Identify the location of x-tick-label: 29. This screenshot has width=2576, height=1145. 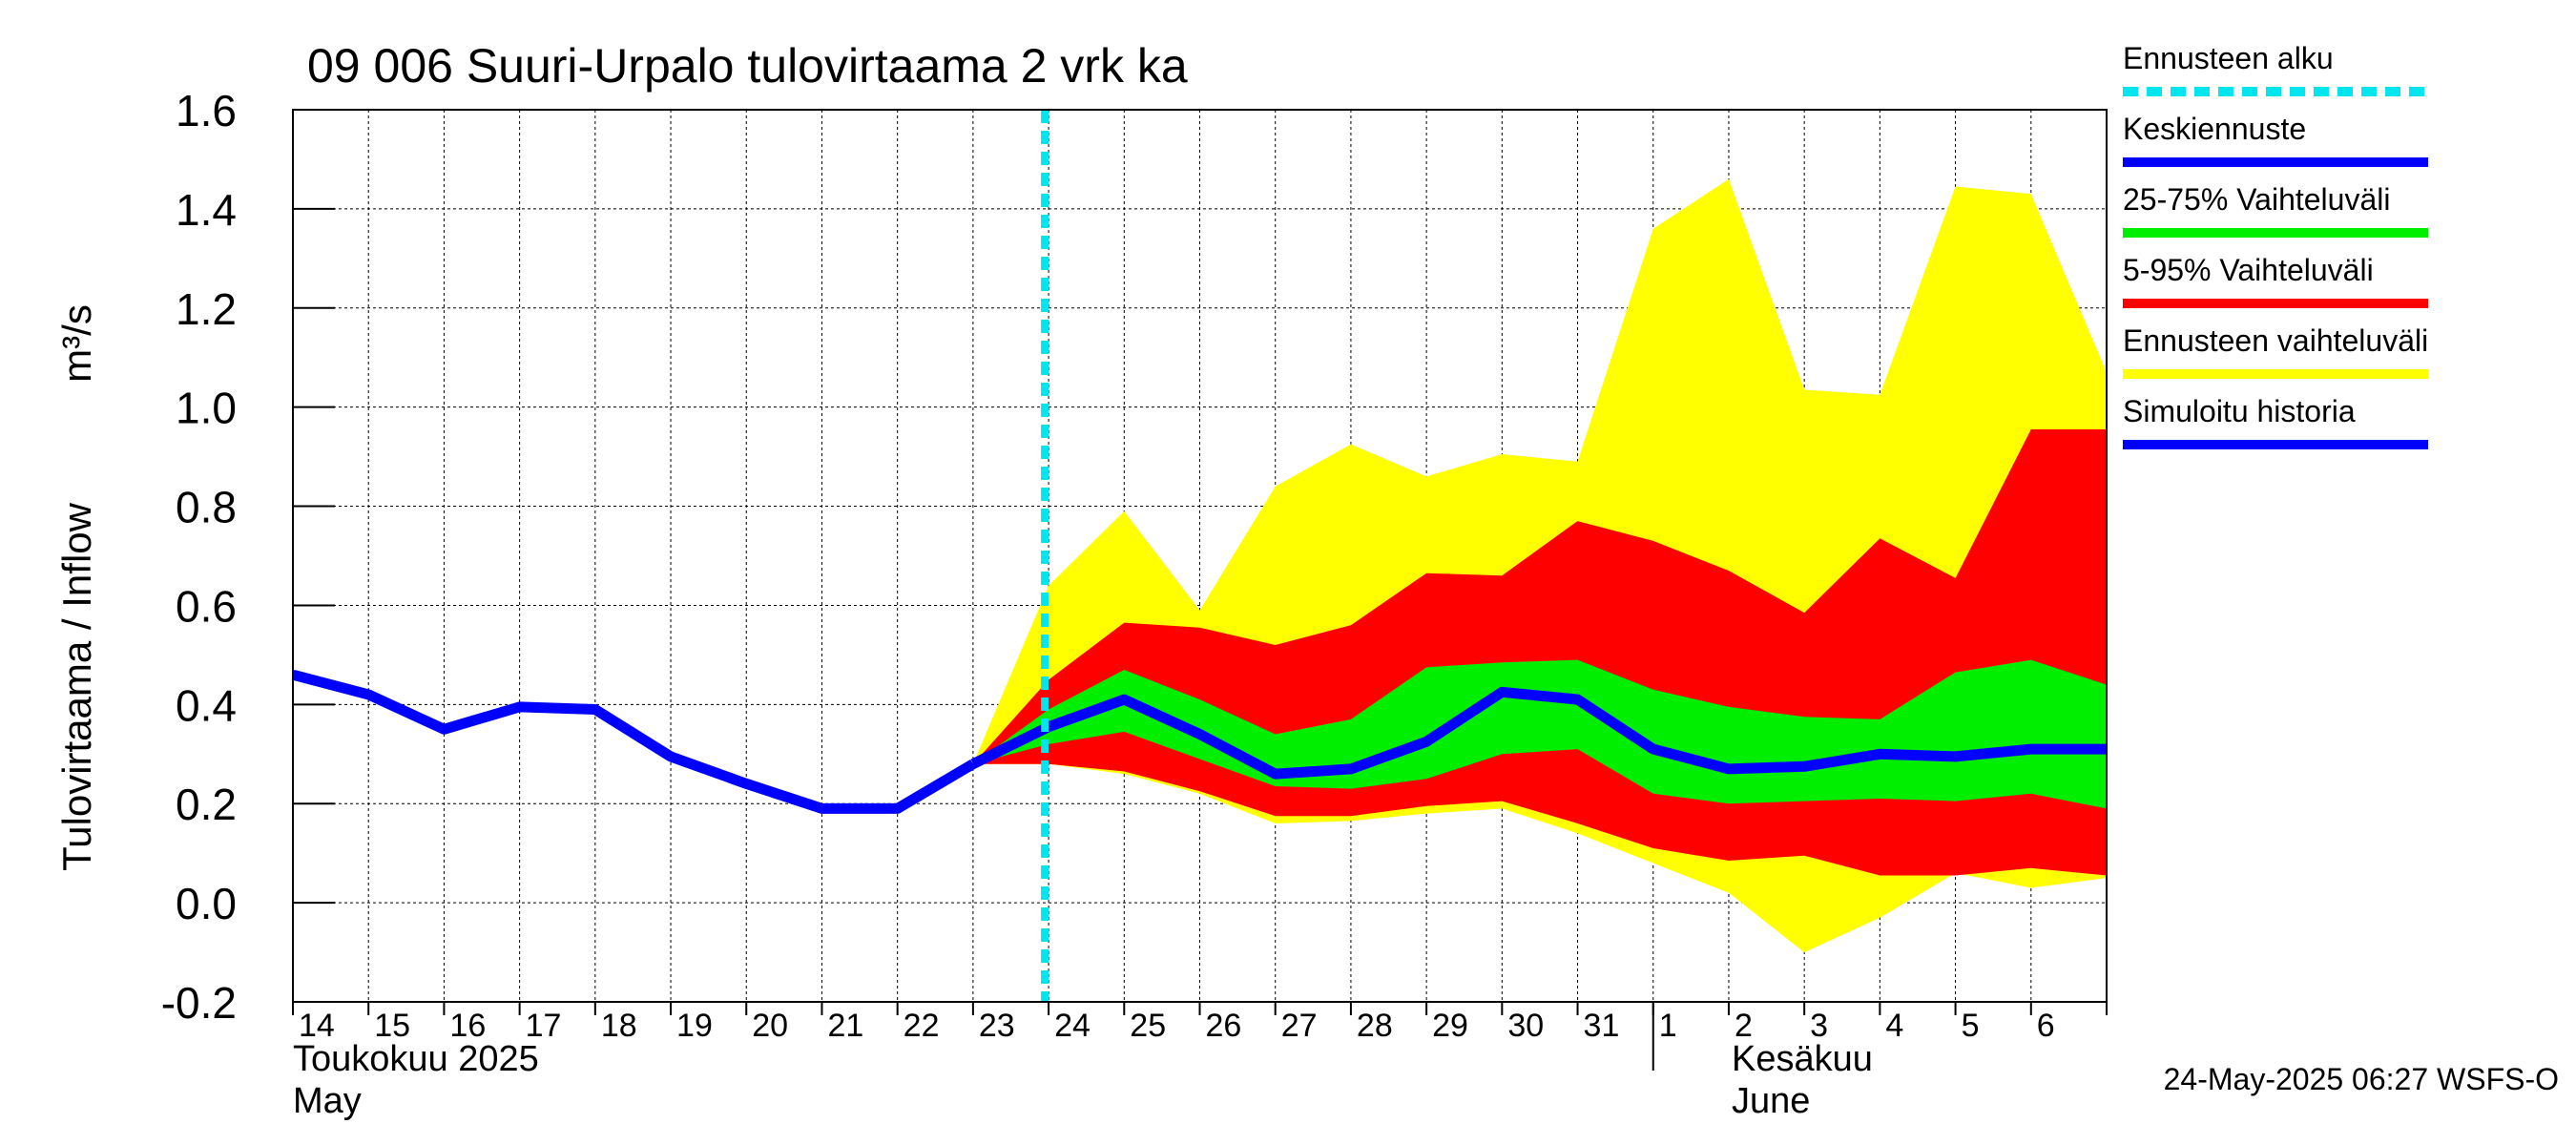
(1450, 1026).